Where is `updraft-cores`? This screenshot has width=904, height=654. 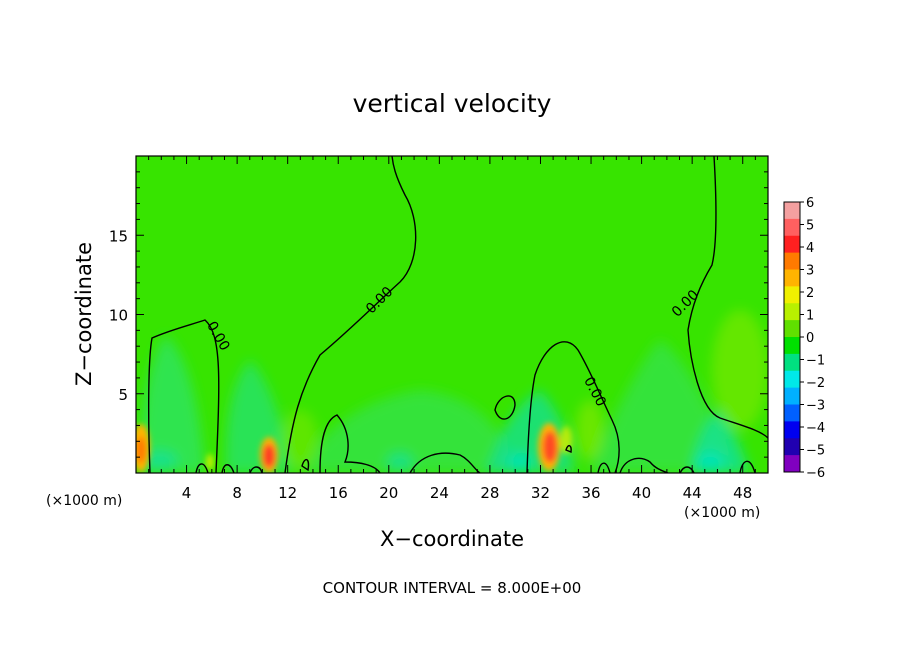 updraft-cores is located at coordinates (354, 448).